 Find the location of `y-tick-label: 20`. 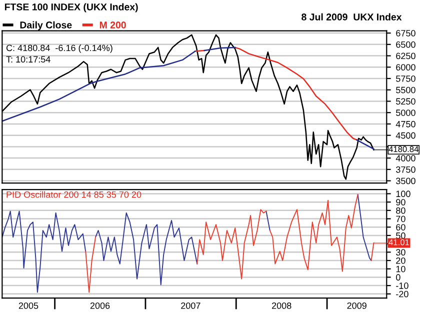

y-tick-label: 20 is located at coordinates (401, 260).